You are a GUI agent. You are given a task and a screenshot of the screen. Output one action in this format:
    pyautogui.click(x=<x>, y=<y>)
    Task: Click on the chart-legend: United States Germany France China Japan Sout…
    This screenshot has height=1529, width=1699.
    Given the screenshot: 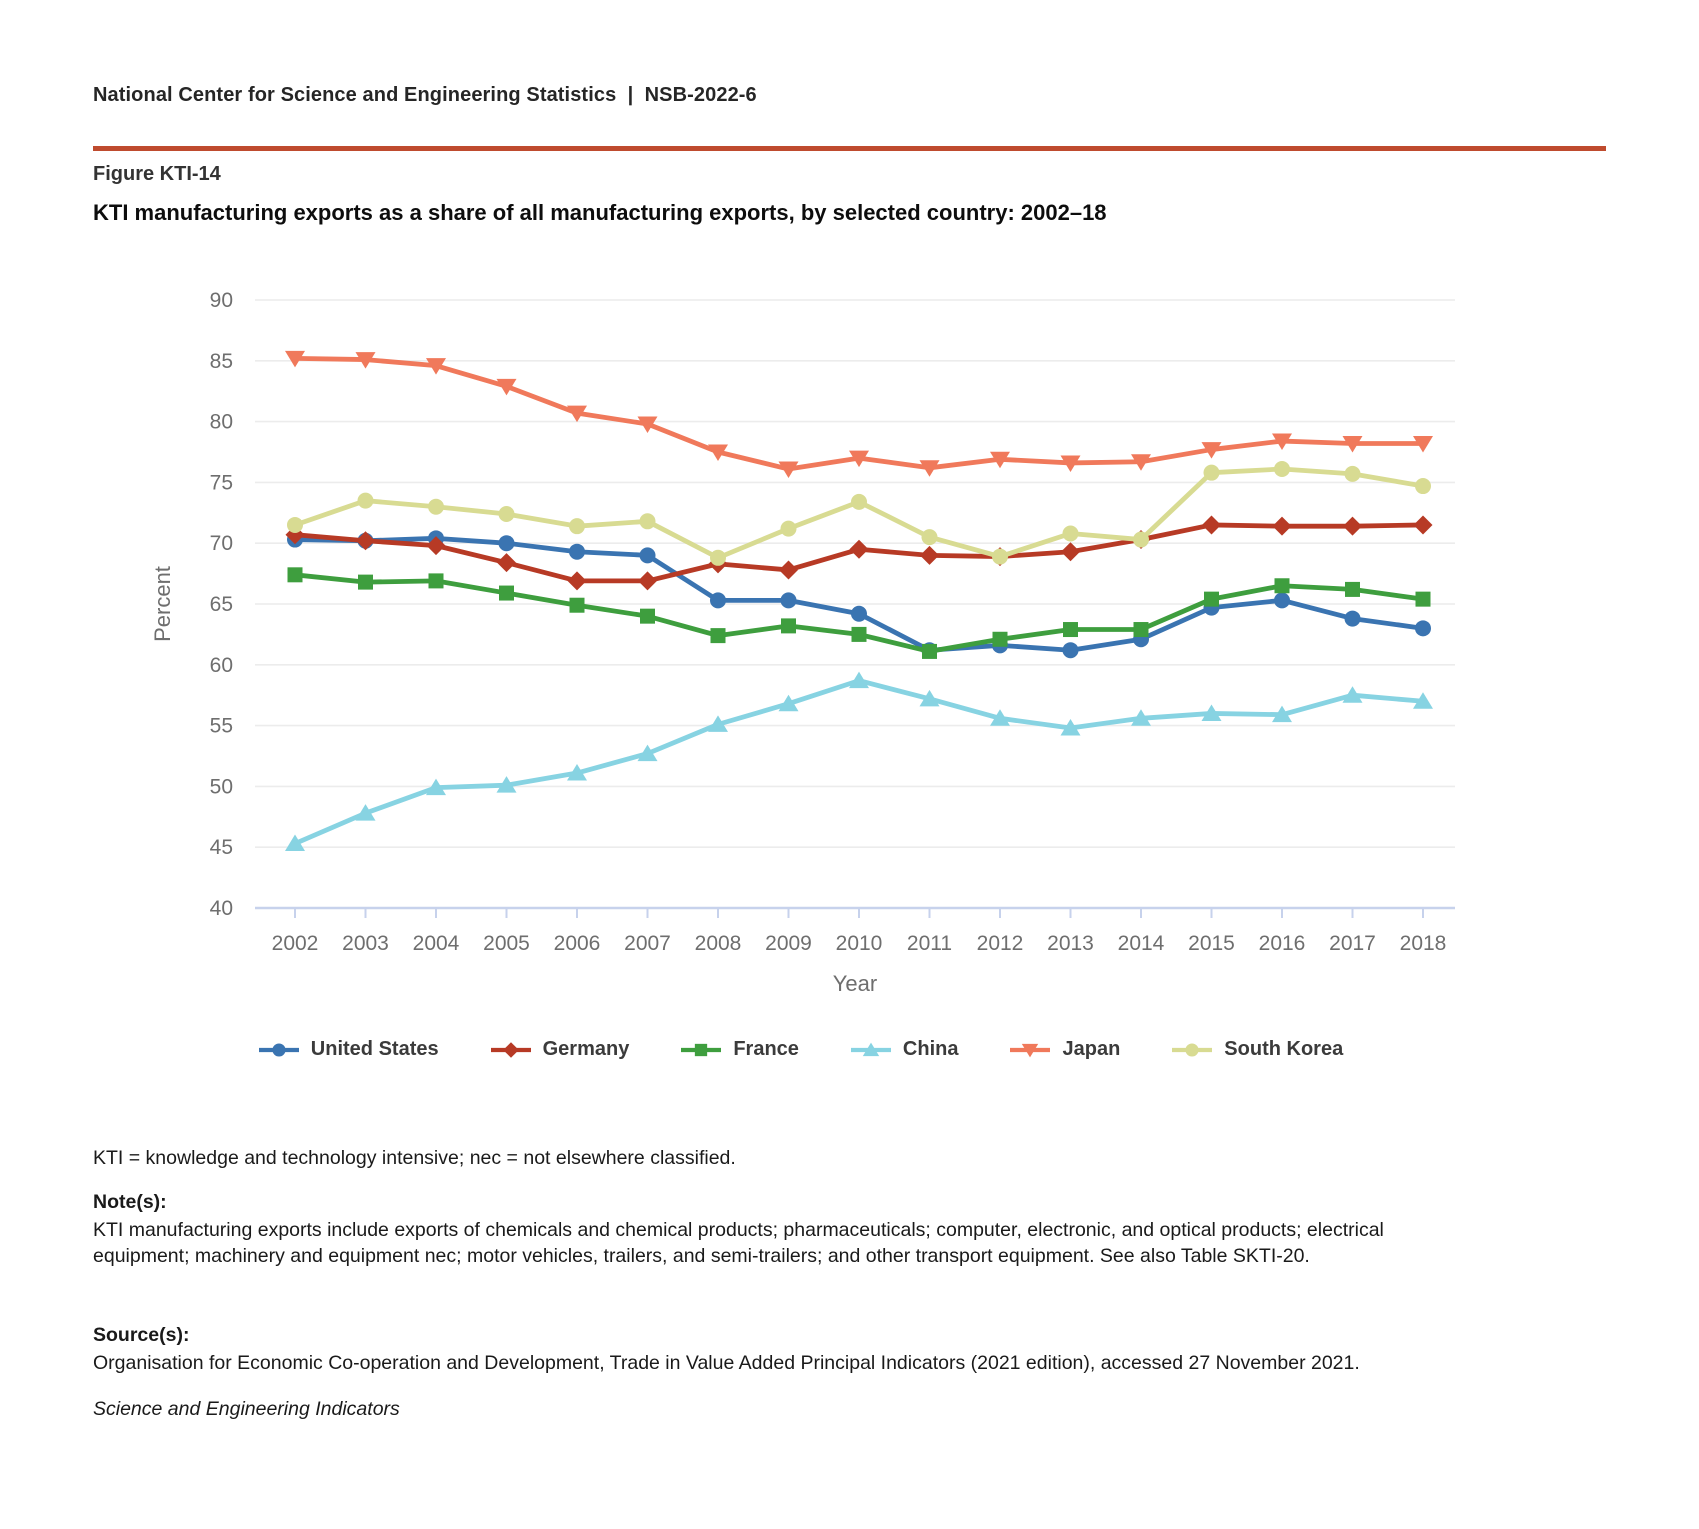 What is the action you would take?
    pyautogui.click(x=800, y=1049)
    